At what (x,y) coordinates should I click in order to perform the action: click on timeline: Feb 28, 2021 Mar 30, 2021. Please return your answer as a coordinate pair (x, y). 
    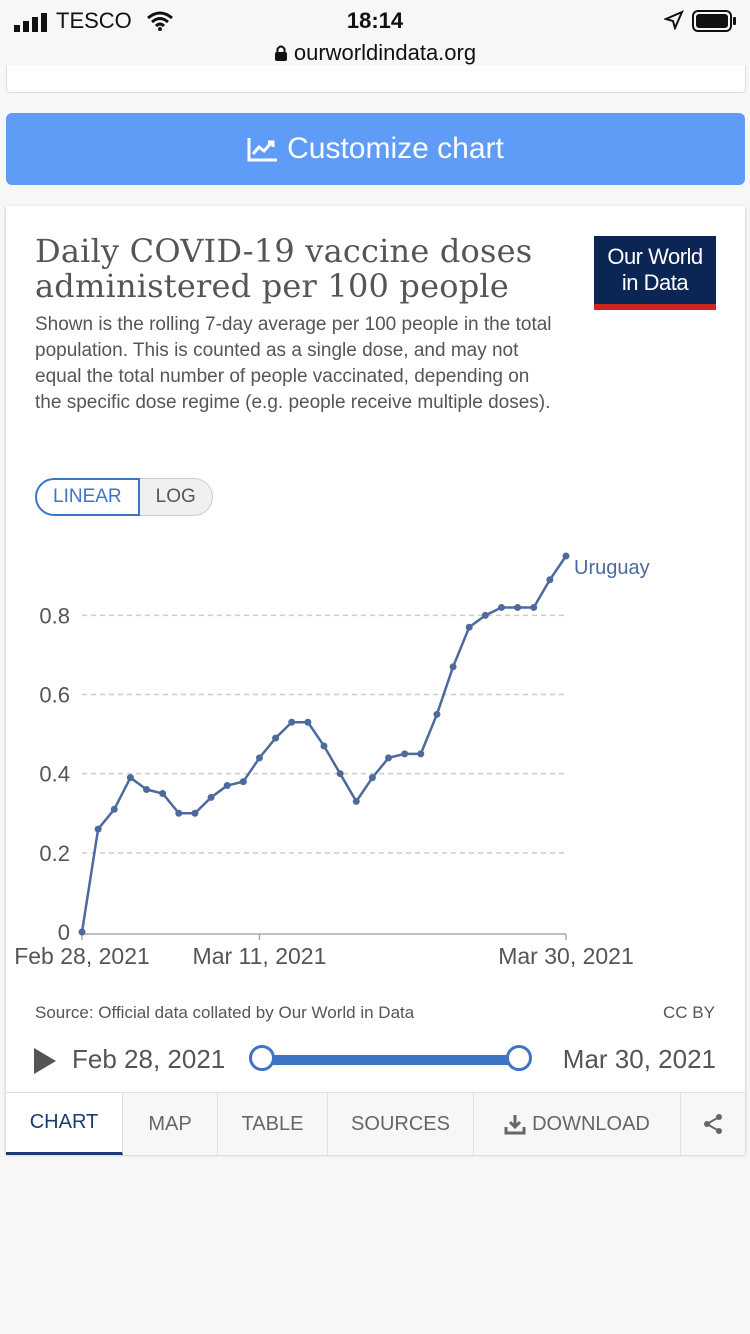
    Looking at the image, I should click on (375, 1058).